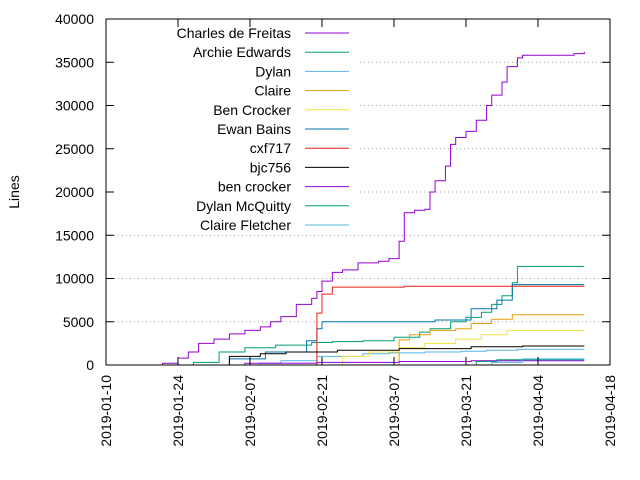 The height and width of the screenshot is (480, 640). I want to click on y-tick-label: 40000, so click(74, 19).